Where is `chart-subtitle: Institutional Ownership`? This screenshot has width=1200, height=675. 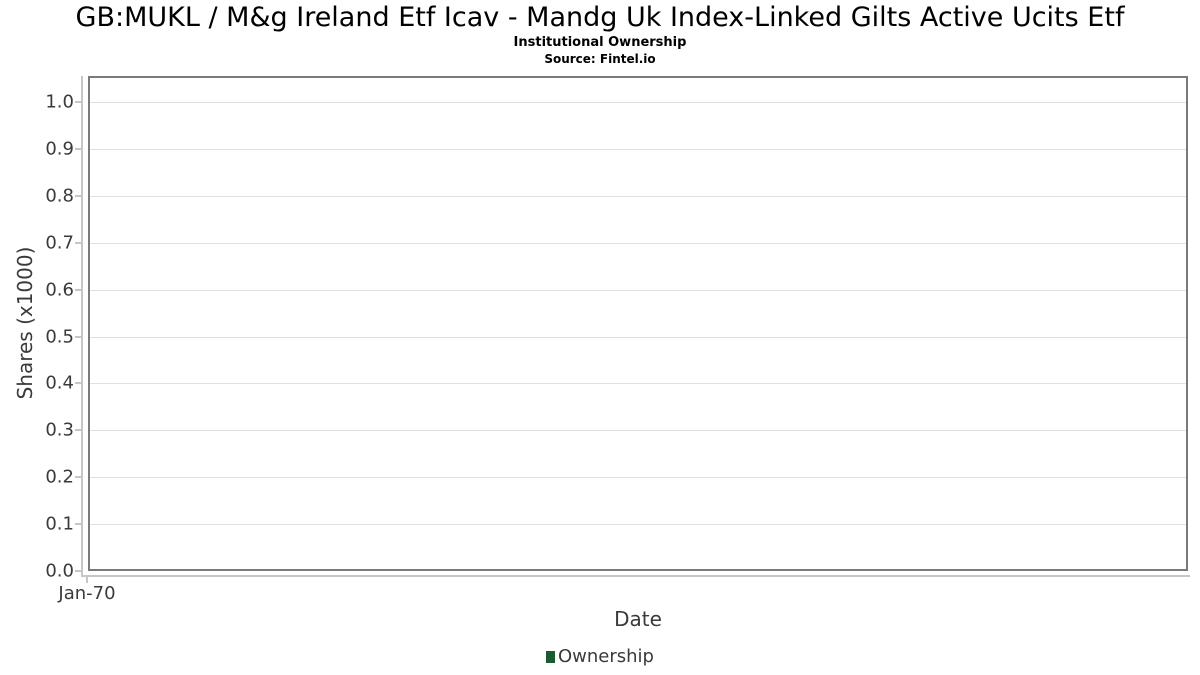
chart-subtitle: Institutional Ownership is located at coordinates (600, 42).